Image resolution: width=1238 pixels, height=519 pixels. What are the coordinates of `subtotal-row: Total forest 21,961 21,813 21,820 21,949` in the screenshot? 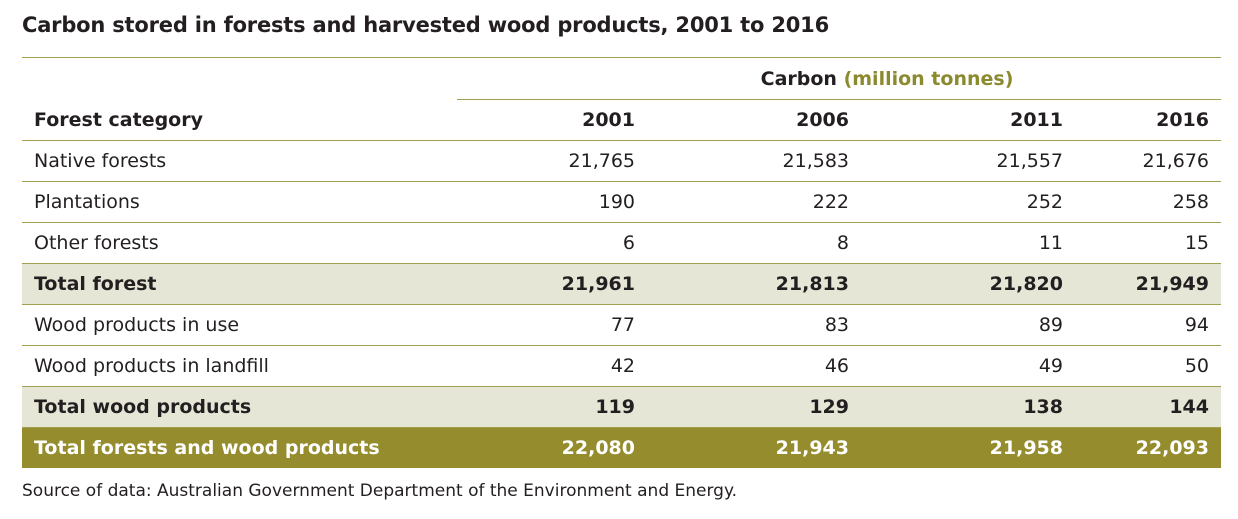 It's located at (621, 284).